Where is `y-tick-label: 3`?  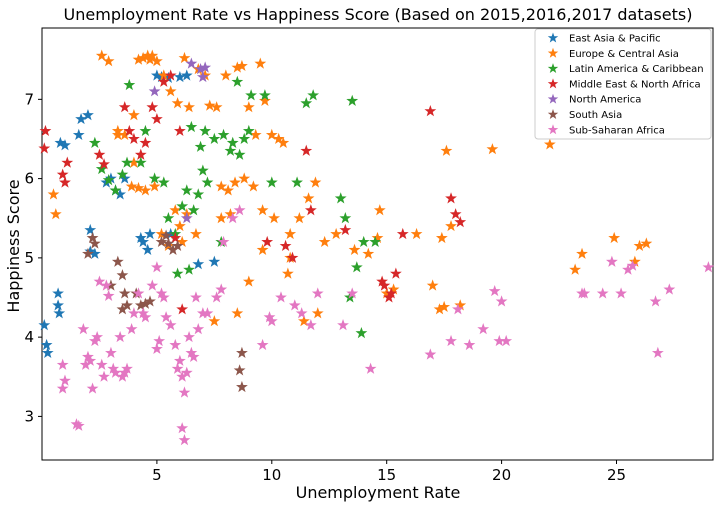
y-tick-label: 3 is located at coordinates (29, 416).